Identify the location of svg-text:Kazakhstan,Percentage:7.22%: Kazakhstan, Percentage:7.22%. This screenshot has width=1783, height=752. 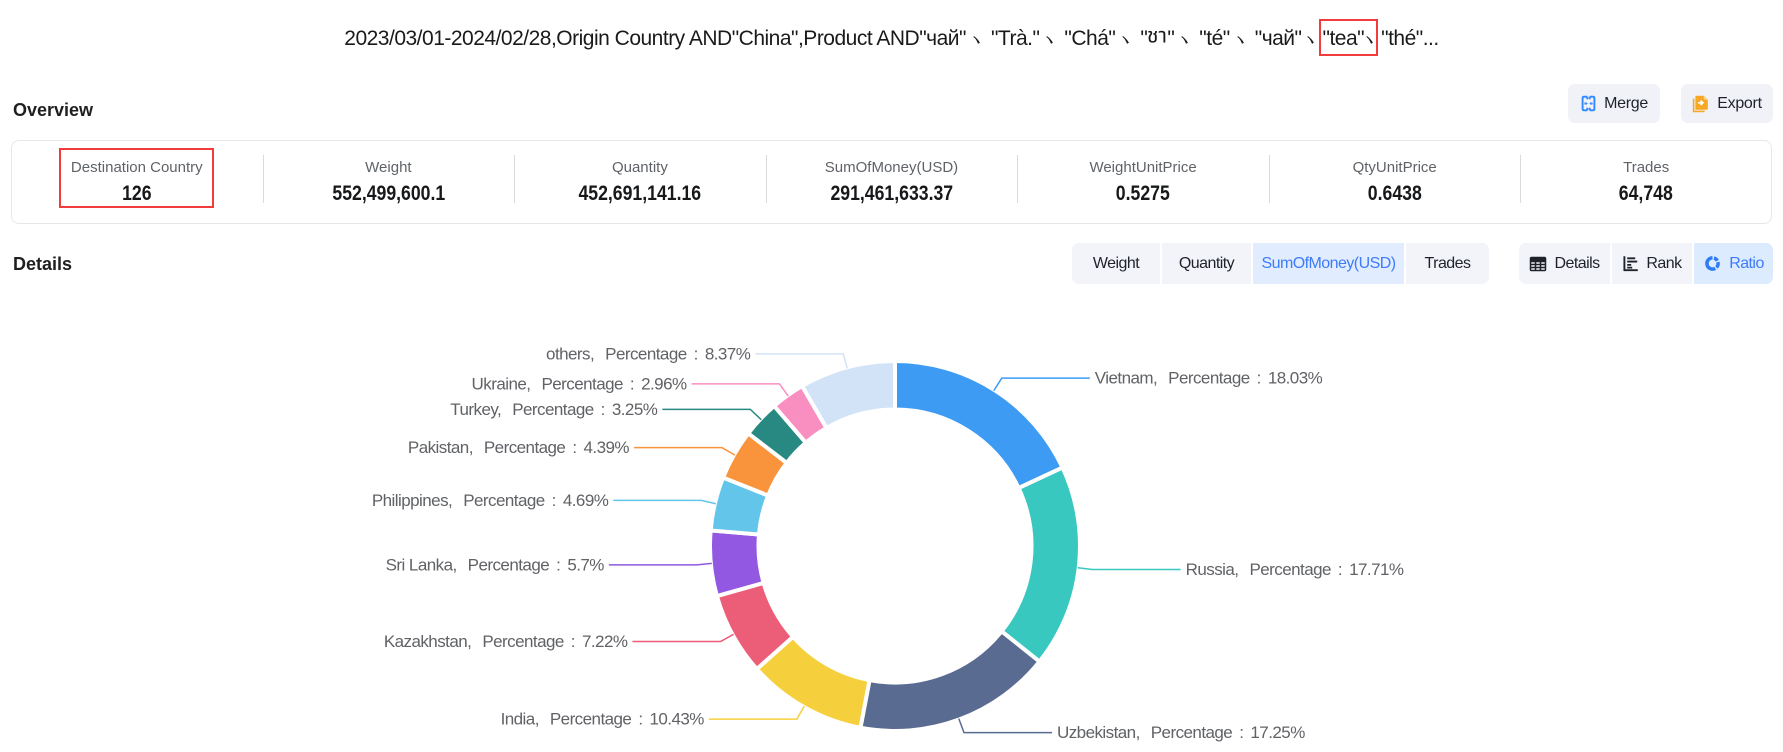
(506, 641).